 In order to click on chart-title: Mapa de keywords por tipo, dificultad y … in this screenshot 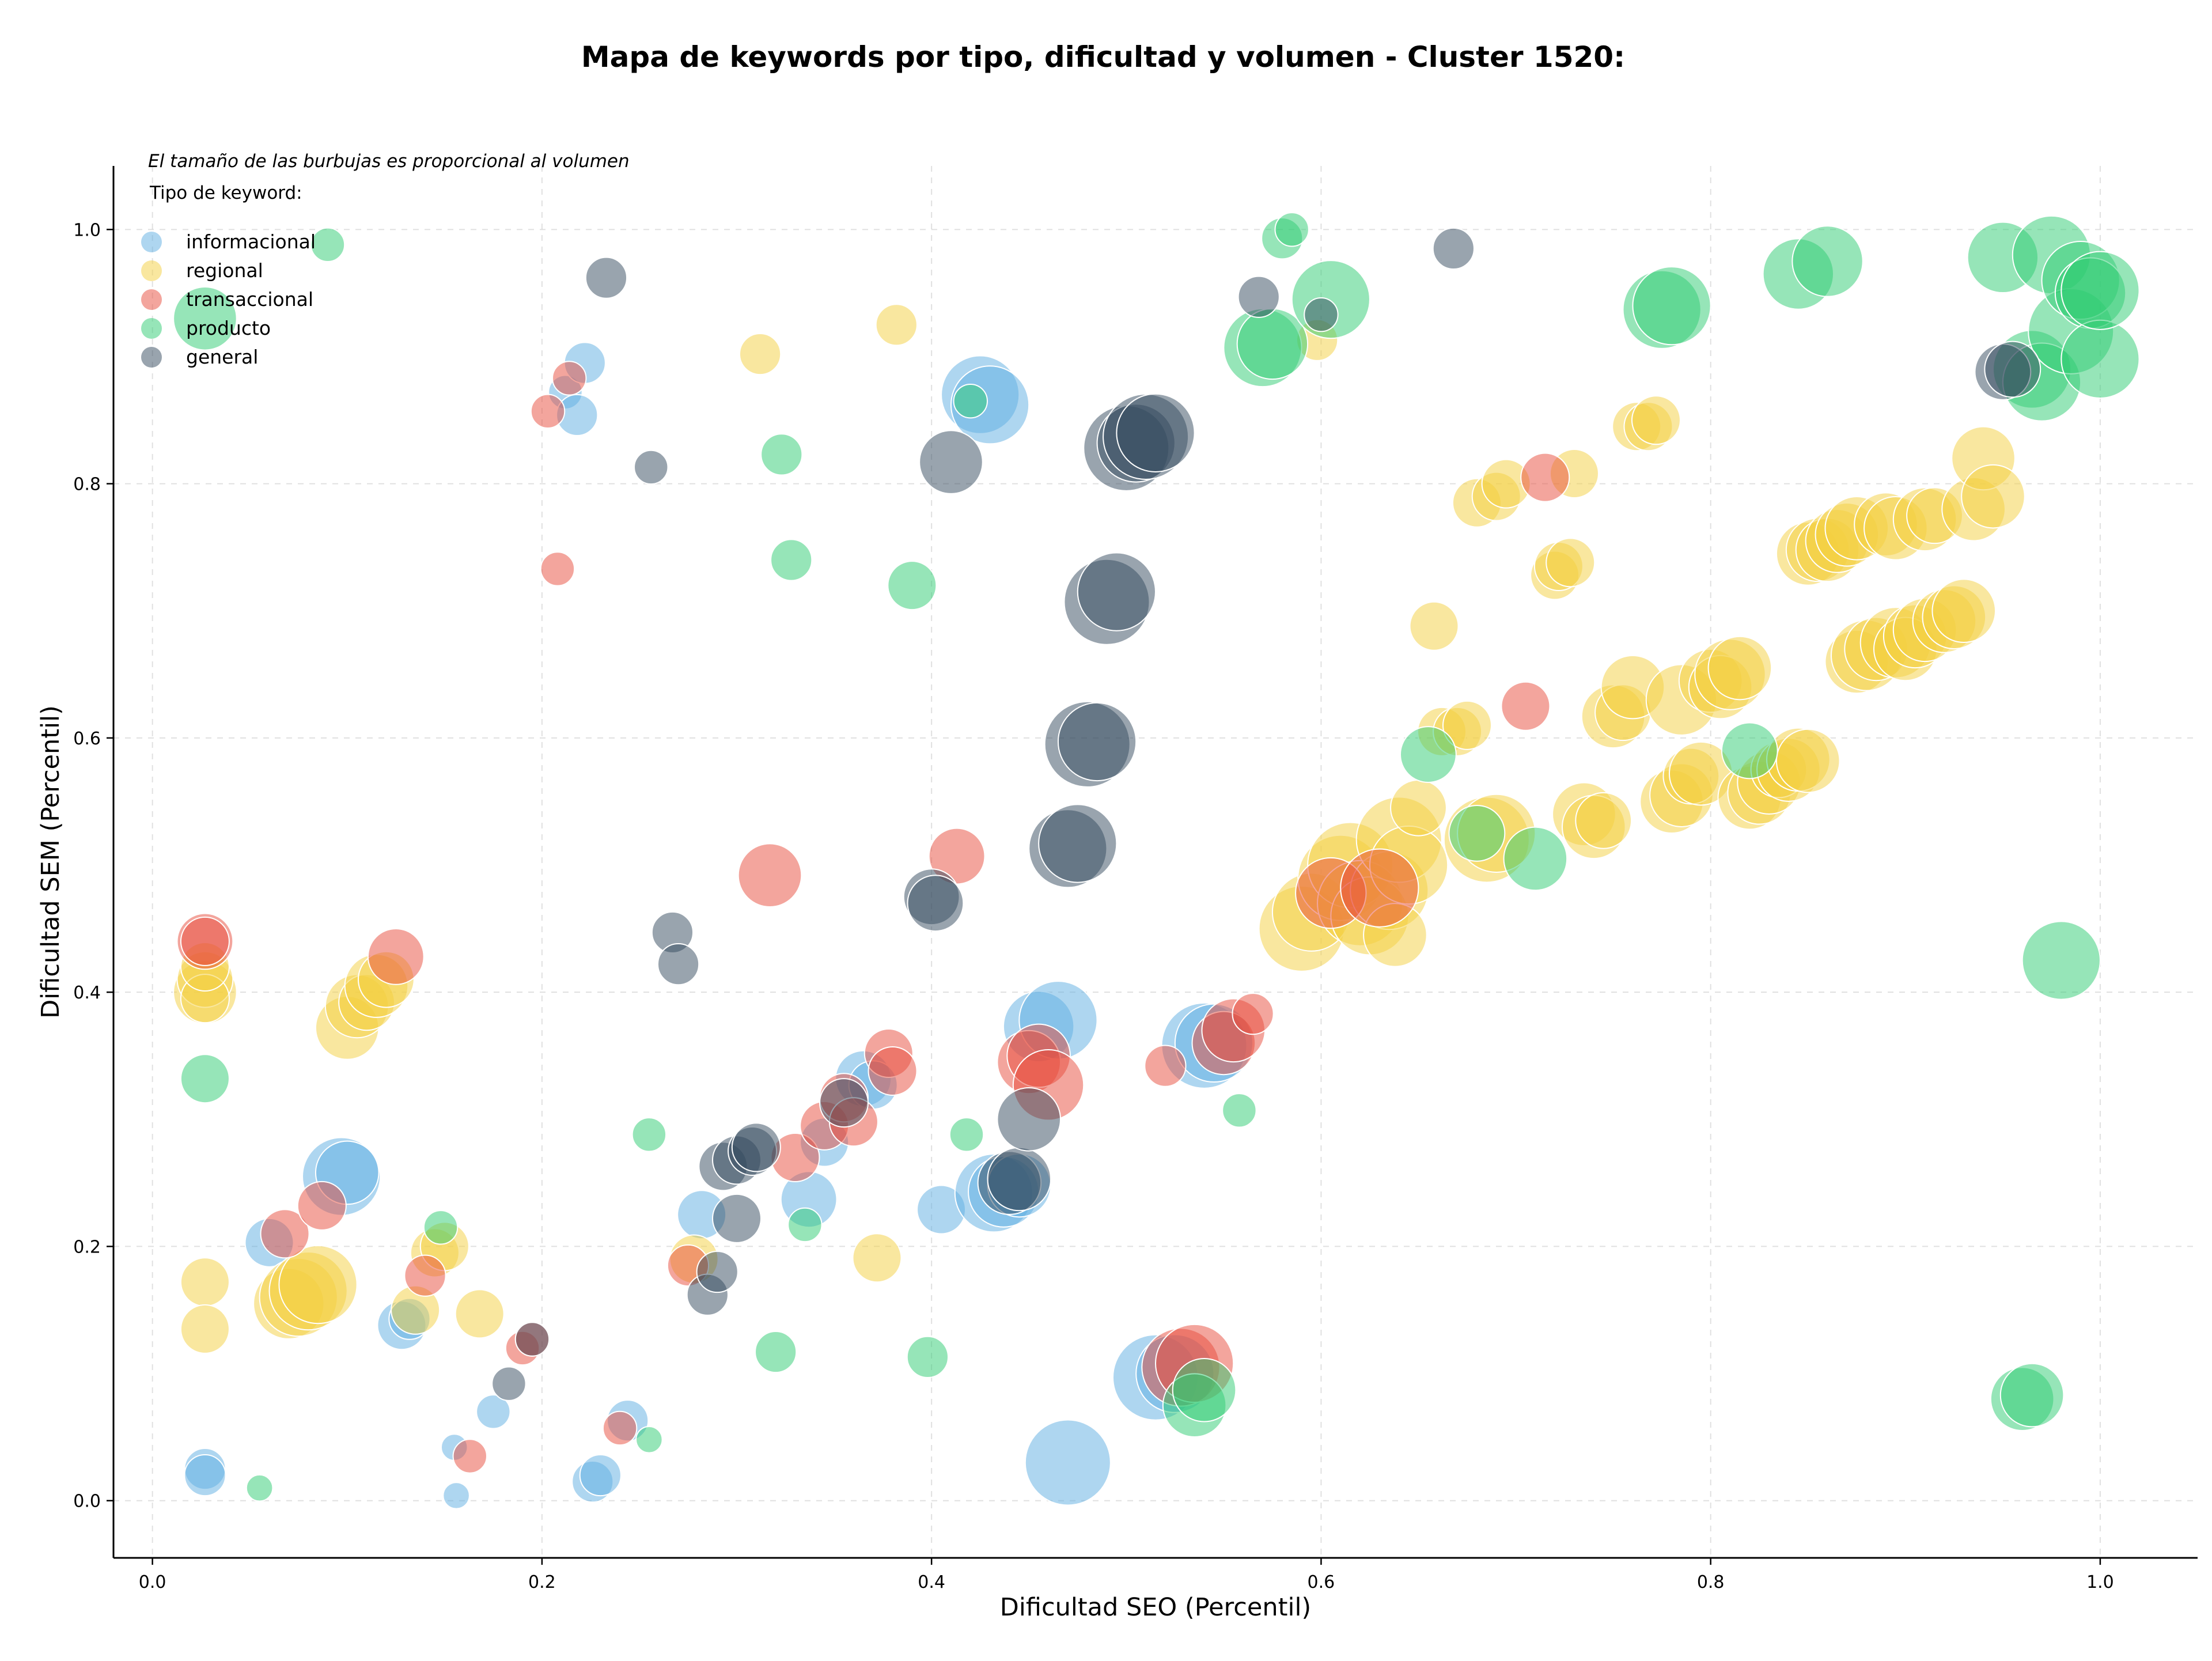, I will do `click(1103, 57)`.